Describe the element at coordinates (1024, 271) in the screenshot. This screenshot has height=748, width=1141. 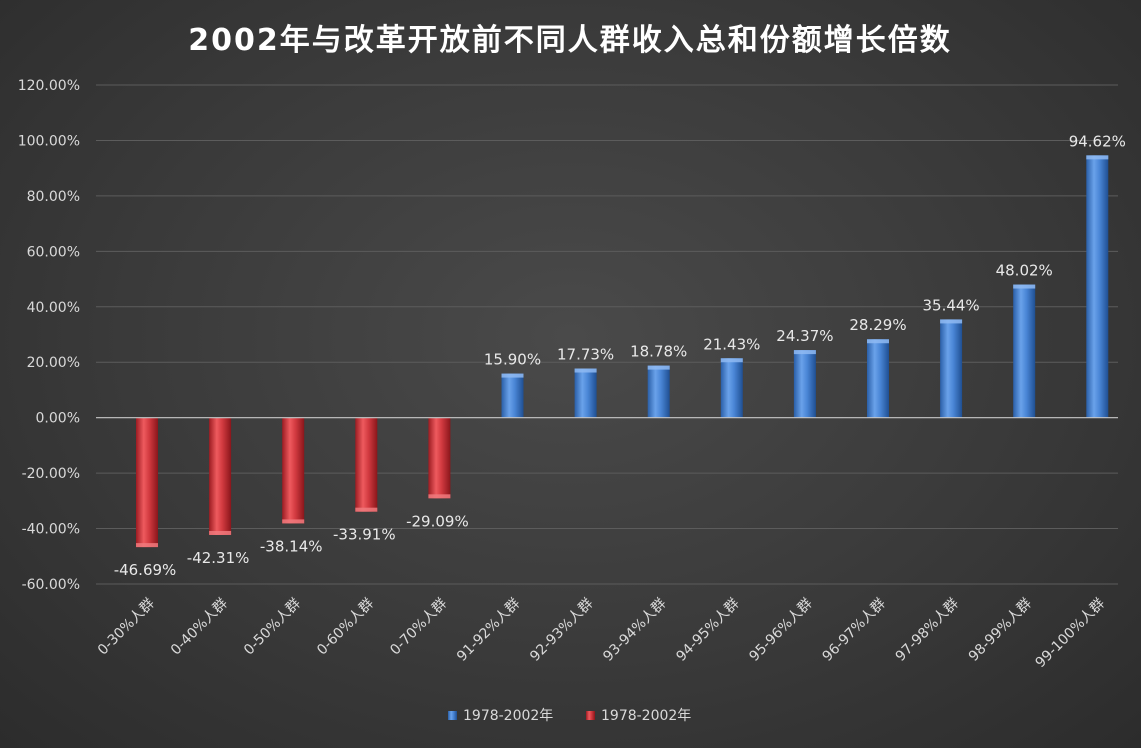
I see `data-label: 48.02%` at that location.